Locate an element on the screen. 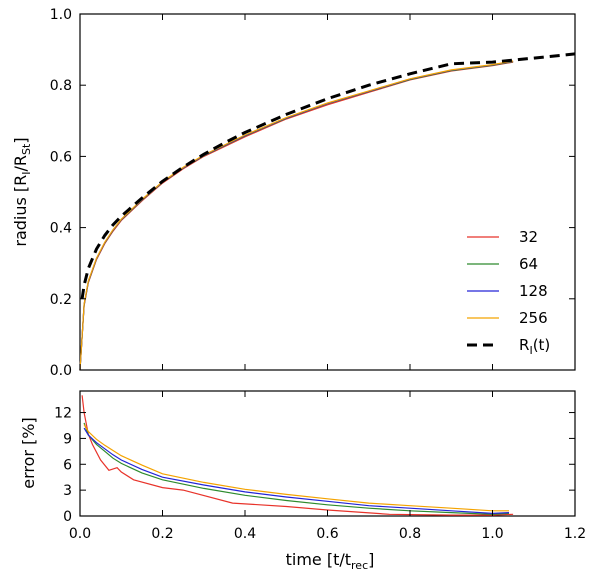 This screenshot has height=579, width=598. radius-y-tick-label: 0.8 is located at coordinates (61, 86).